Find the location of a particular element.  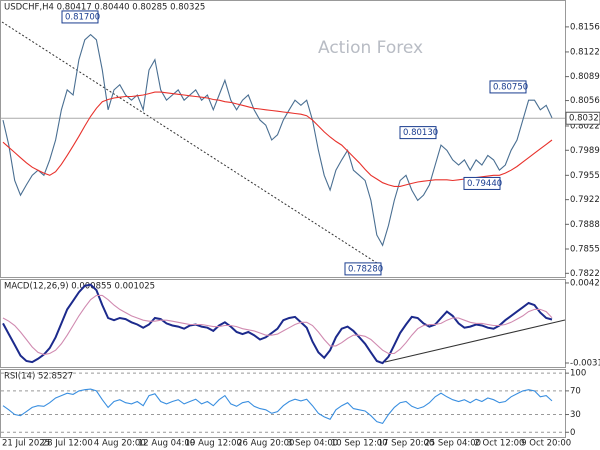

x-tick-label: 10 Sep 12:00 is located at coordinates (359, 444).